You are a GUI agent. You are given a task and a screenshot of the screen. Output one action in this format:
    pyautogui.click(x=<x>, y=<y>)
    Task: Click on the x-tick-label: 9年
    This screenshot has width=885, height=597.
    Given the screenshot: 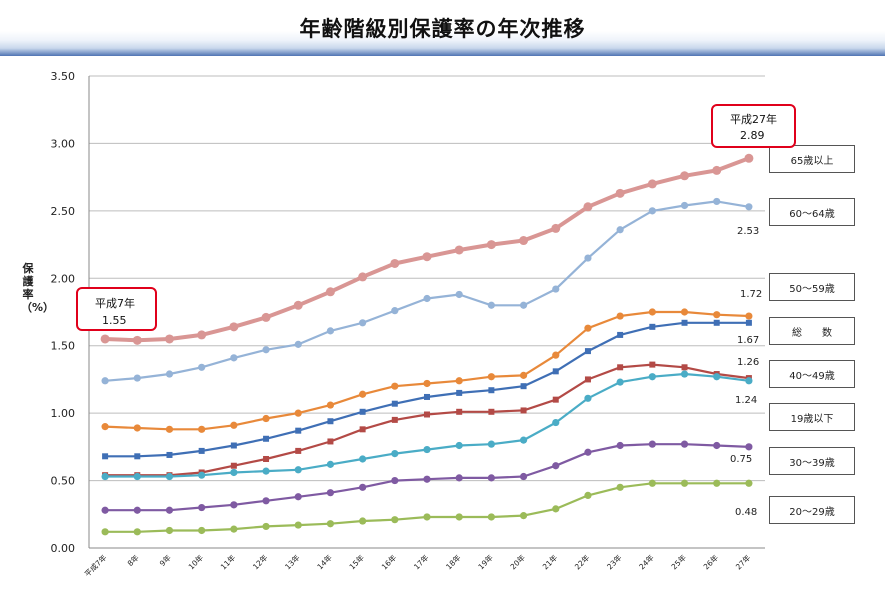 What is the action you would take?
    pyautogui.click(x=165, y=560)
    